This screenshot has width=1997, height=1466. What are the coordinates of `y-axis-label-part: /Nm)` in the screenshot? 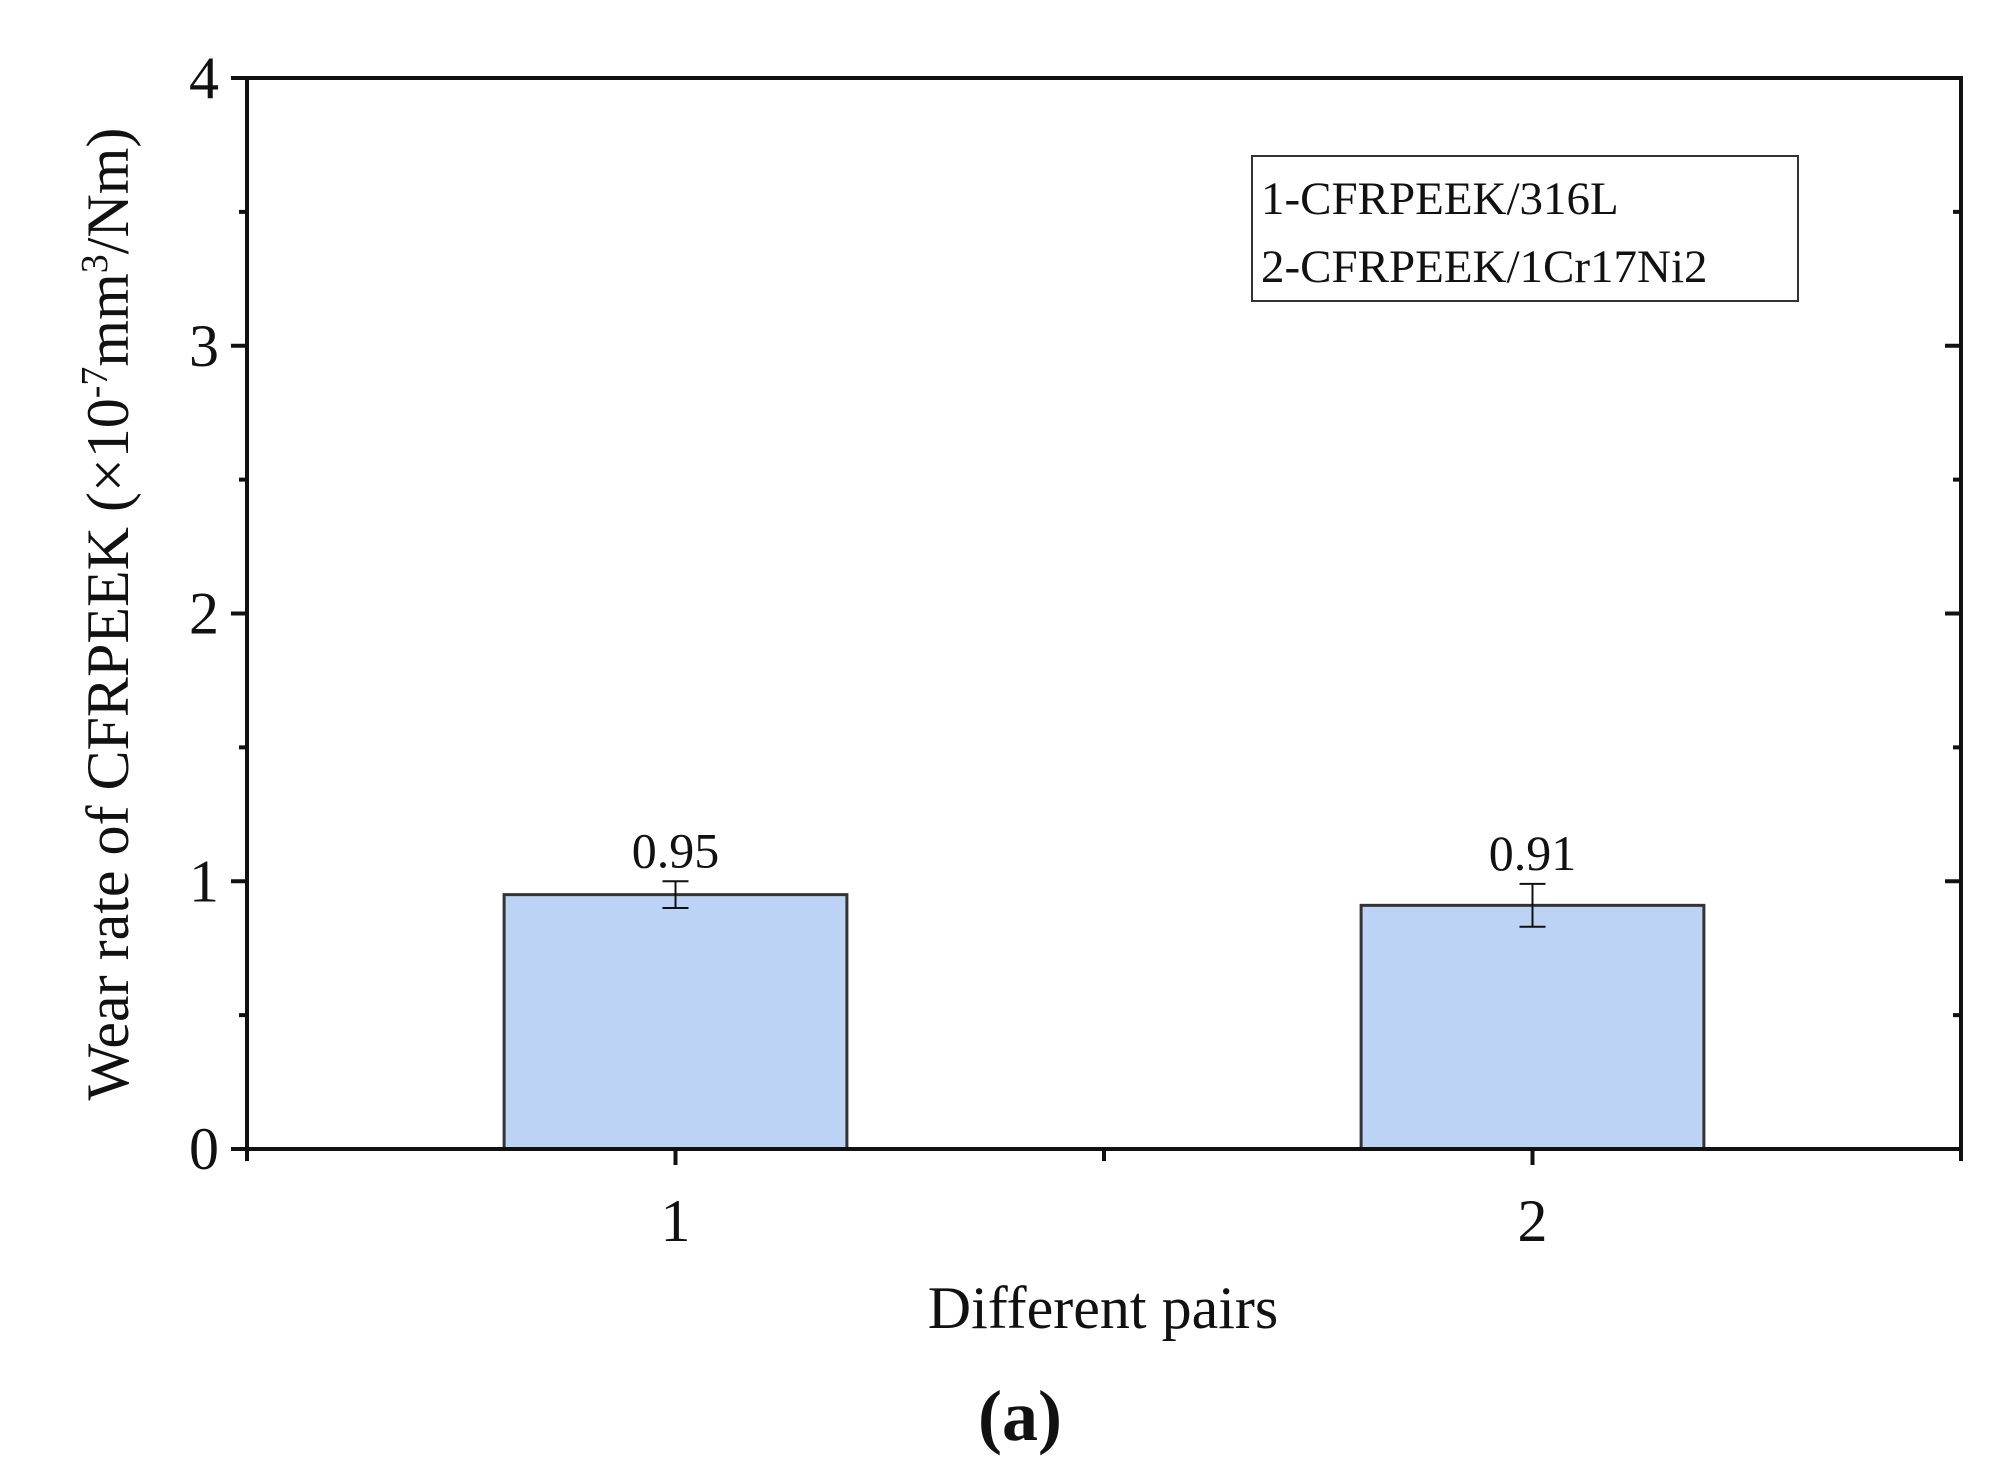 It's located at (108, 191).